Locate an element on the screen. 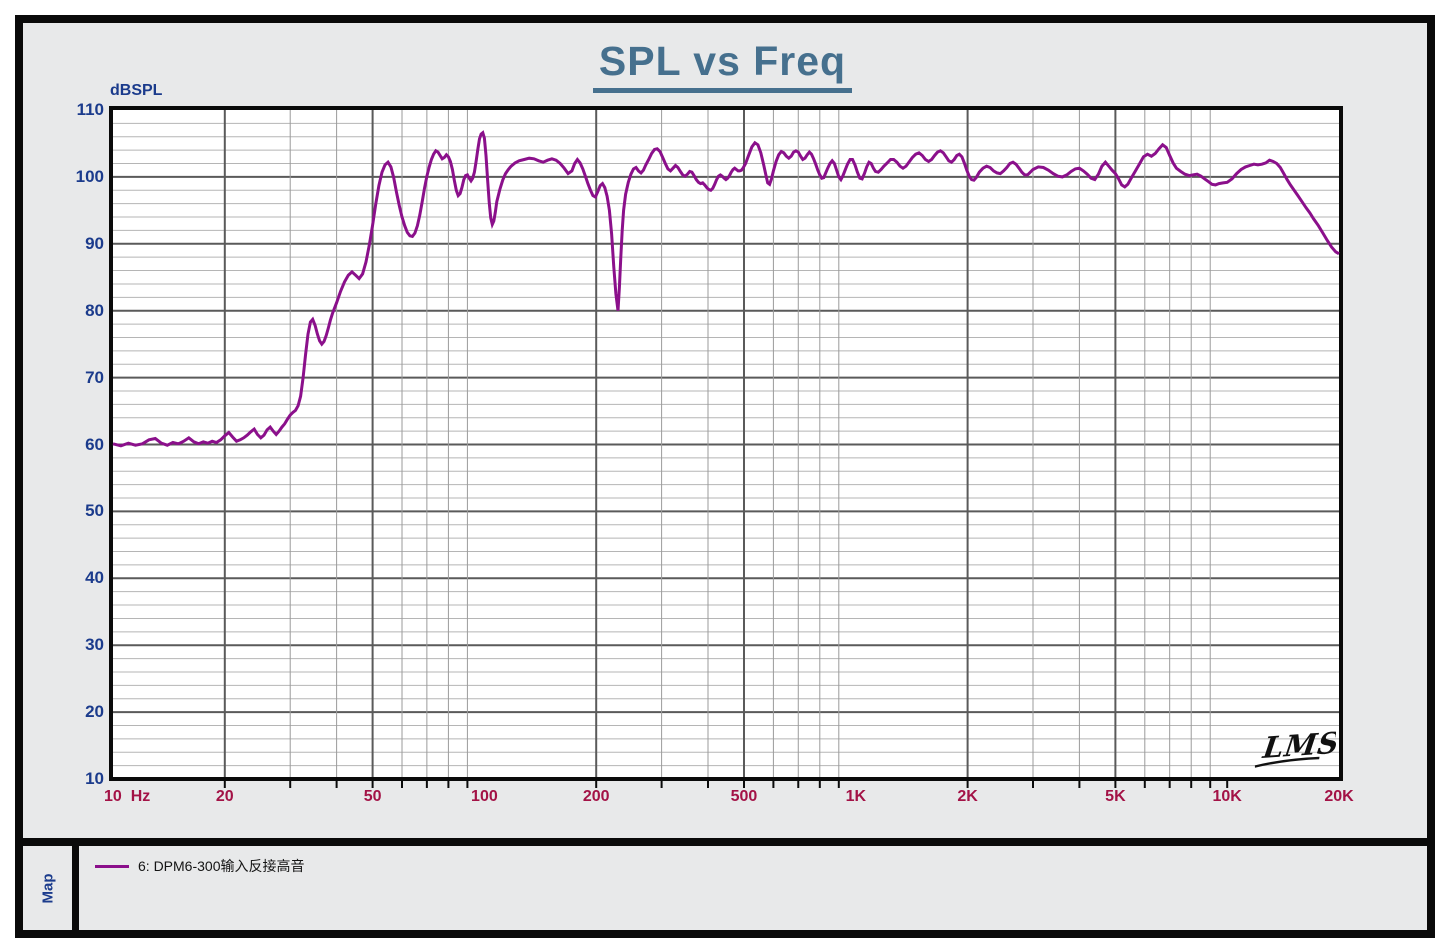 Image resolution: width=1445 pixels, height=952 pixels. x-tick-label: 20K is located at coordinates (1339, 796).